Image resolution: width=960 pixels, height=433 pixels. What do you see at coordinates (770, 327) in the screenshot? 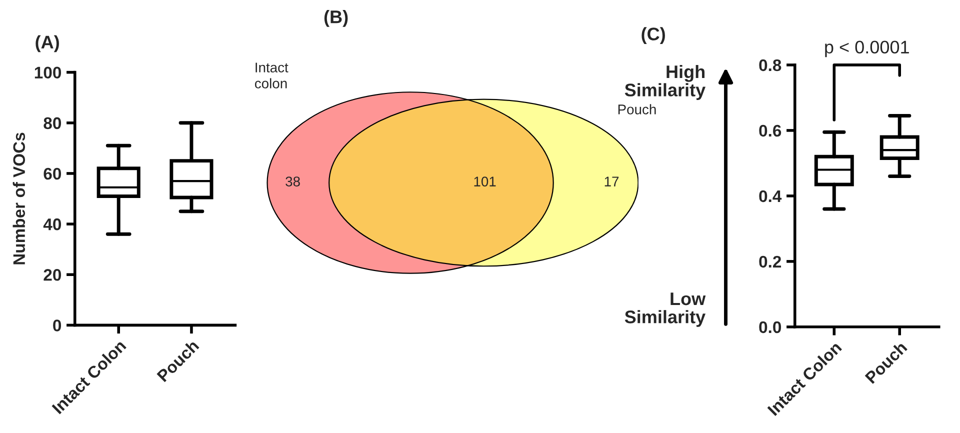
I see `y-tick-label: 0.0` at bounding box center [770, 327].